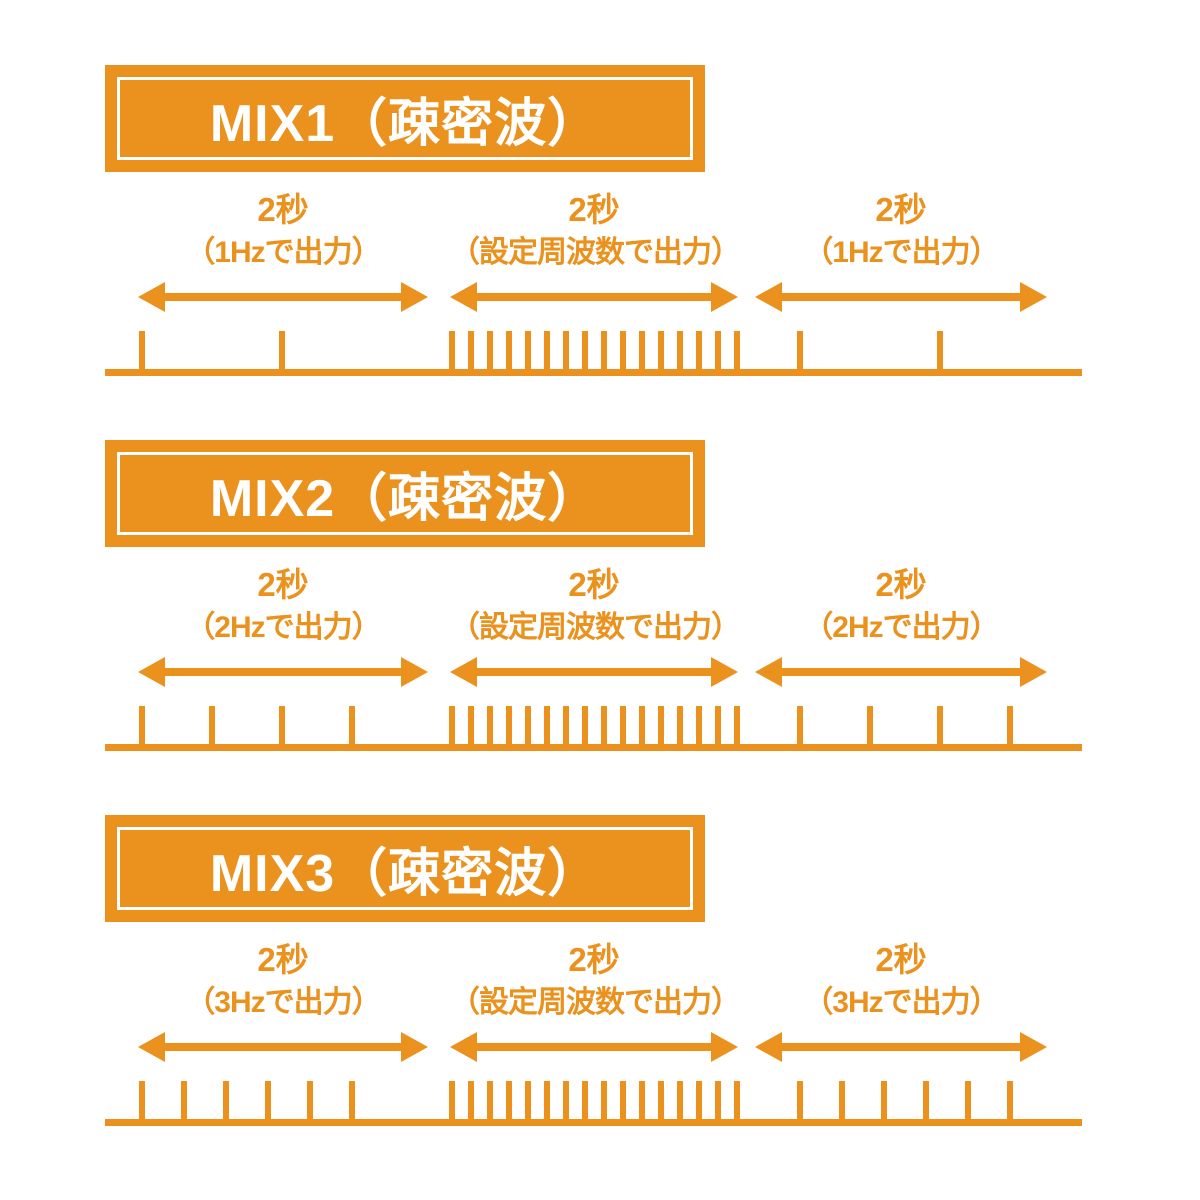 The image size is (1200, 1200). What do you see at coordinates (901, 297) in the screenshot?
I see `mix1-seg3-double-arrow-icon` at bounding box center [901, 297].